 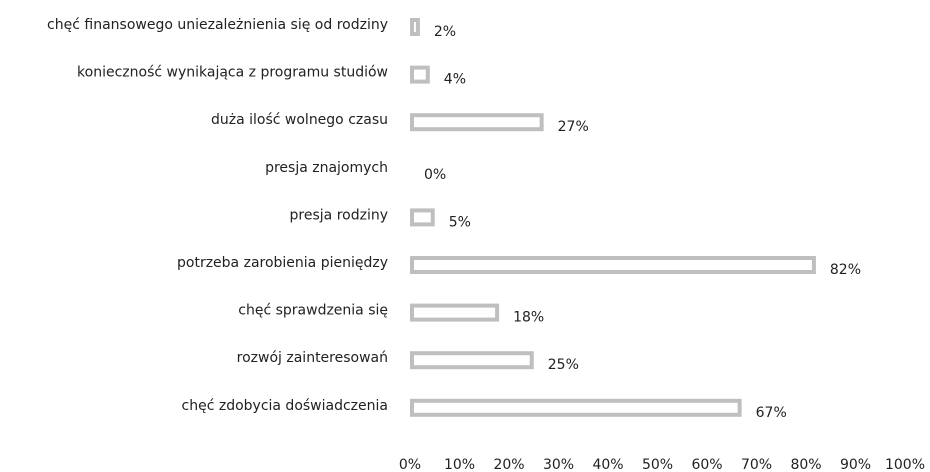 I want to click on x-tick-label: 100%, so click(x=905, y=464).